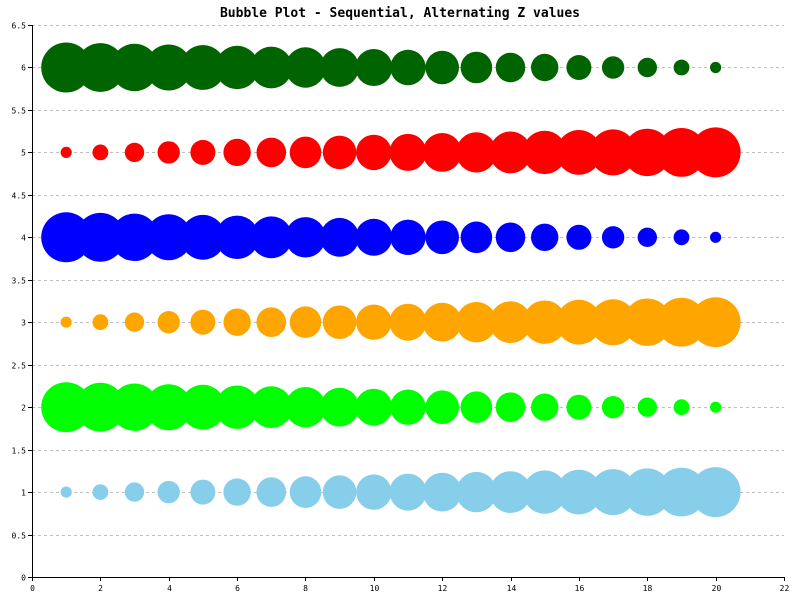 Image resolution: width=800 pixels, height=600 pixels. Describe the element at coordinates (681, 492) in the screenshot. I see `bubble-s1-p19` at that location.